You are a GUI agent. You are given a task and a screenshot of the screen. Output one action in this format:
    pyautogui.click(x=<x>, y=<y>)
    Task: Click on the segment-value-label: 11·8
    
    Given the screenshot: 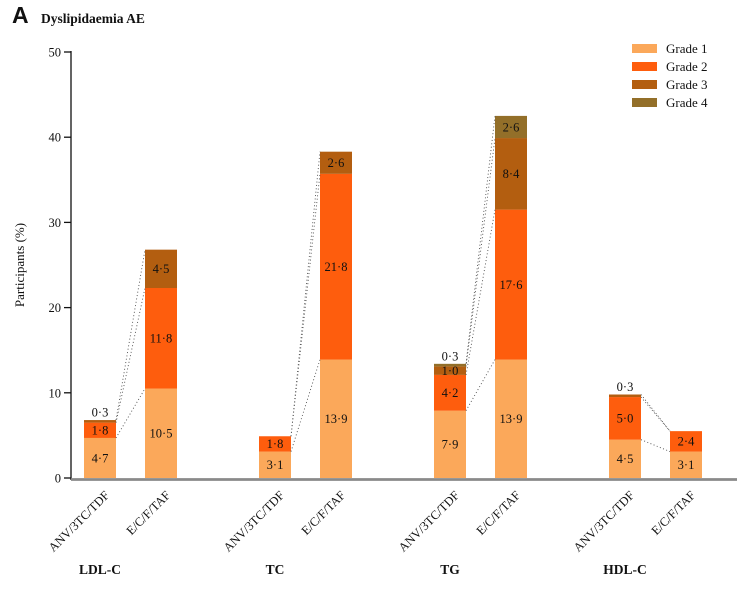 What is the action you would take?
    pyautogui.click(x=161, y=339)
    